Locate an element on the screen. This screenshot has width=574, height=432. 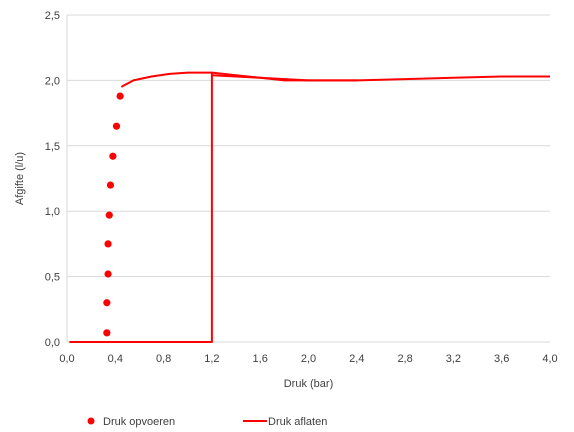
x-tick-label: 3,2 is located at coordinates (453, 359).